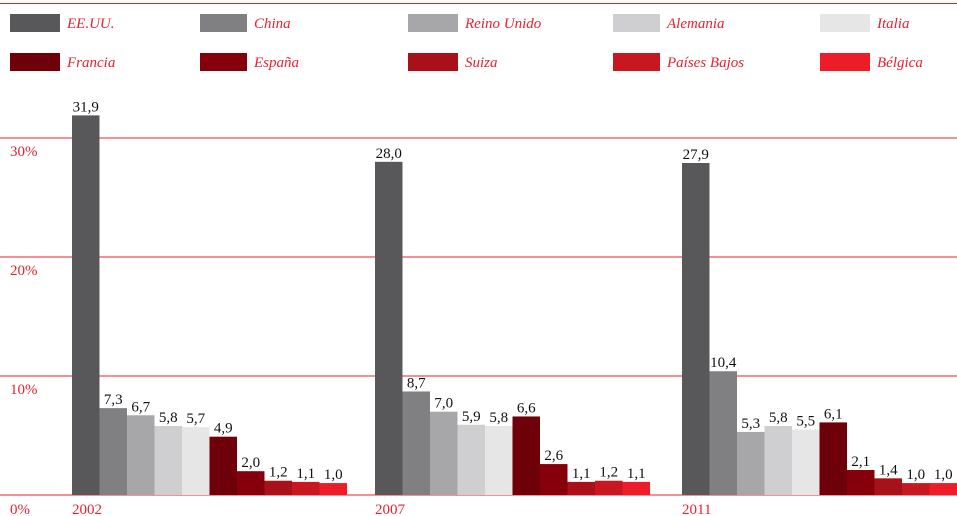  Describe the element at coordinates (90, 63) in the screenshot. I see `legend-label-francia: Francia` at that location.